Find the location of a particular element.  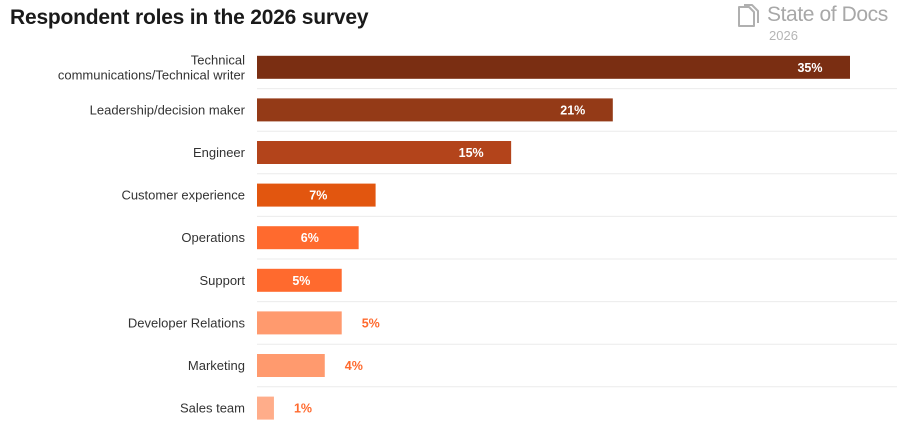

bar-row: Customer experience 7% is located at coordinates (509, 200).